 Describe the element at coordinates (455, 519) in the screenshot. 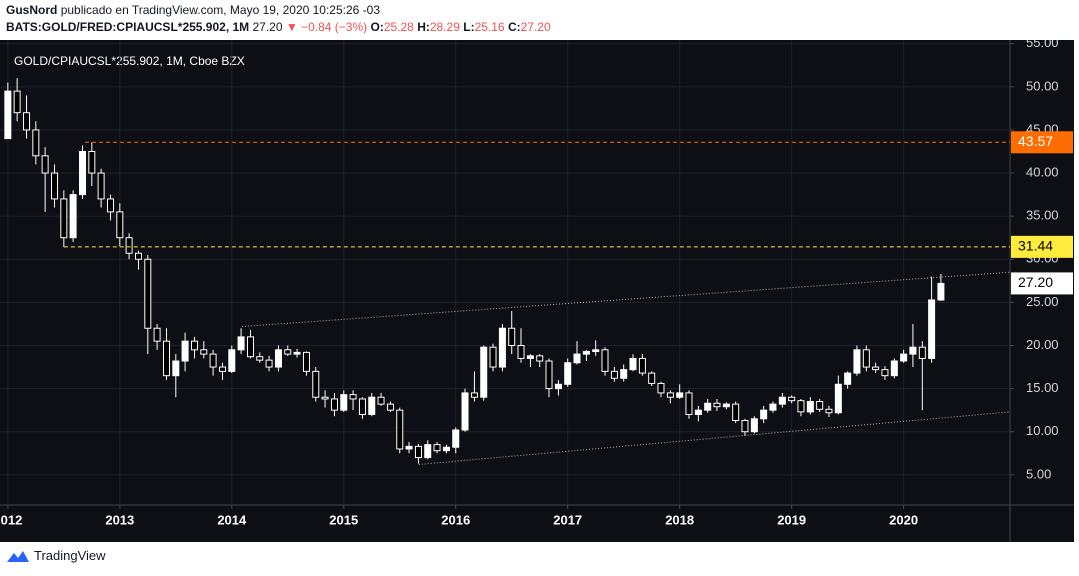

I see `x-tick-label: 2016` at that location.